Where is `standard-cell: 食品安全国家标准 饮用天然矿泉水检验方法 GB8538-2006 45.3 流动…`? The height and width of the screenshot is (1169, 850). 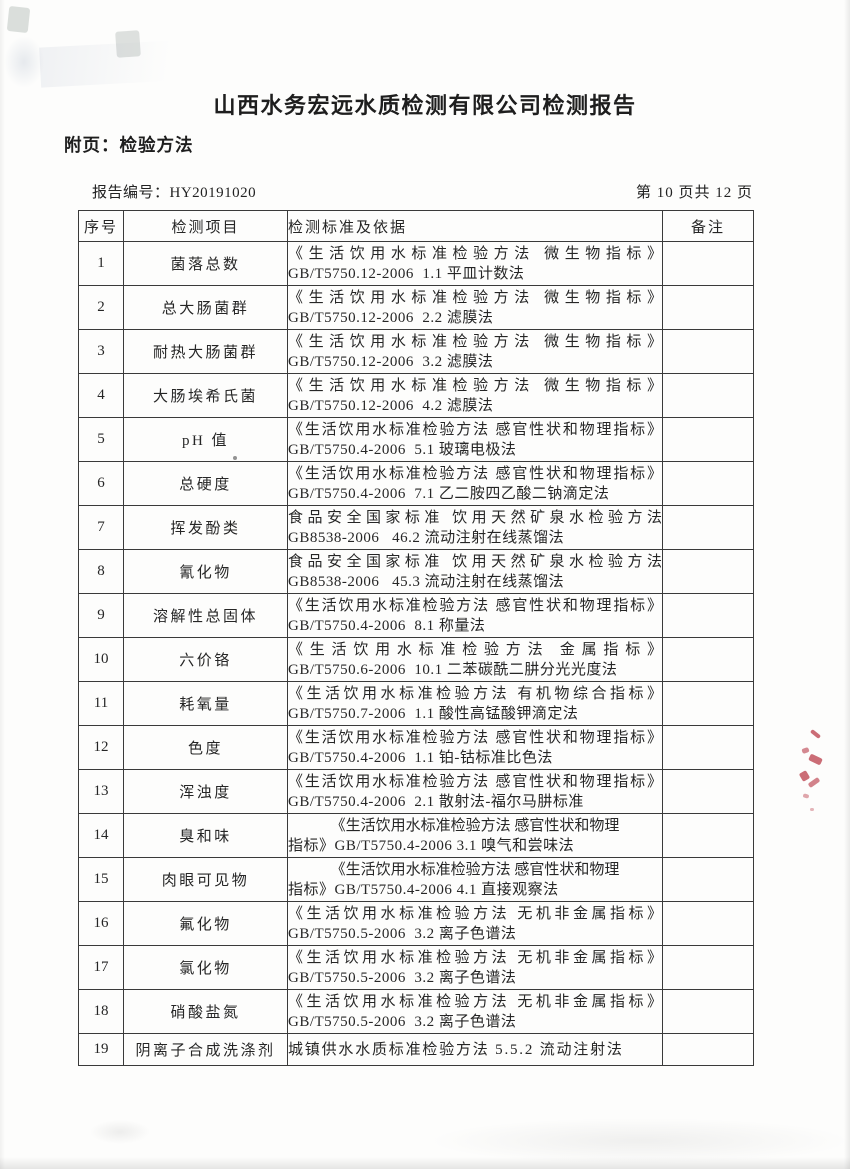
standard-cell: 食品安全国家标准 饮用天然矿泉水检验方法 GB8538-2006 45.3 流动… is located at coordinates (475, 571).